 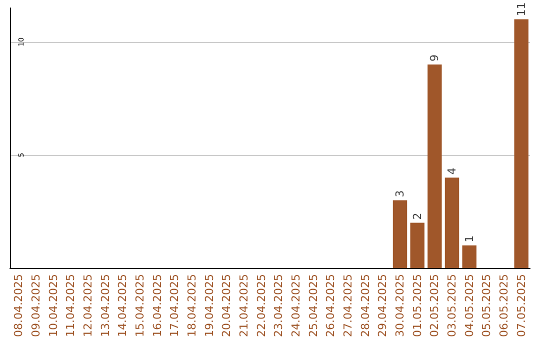 I want to click on x-tick-label: 18.04.2025, so click(x=192, y=306).